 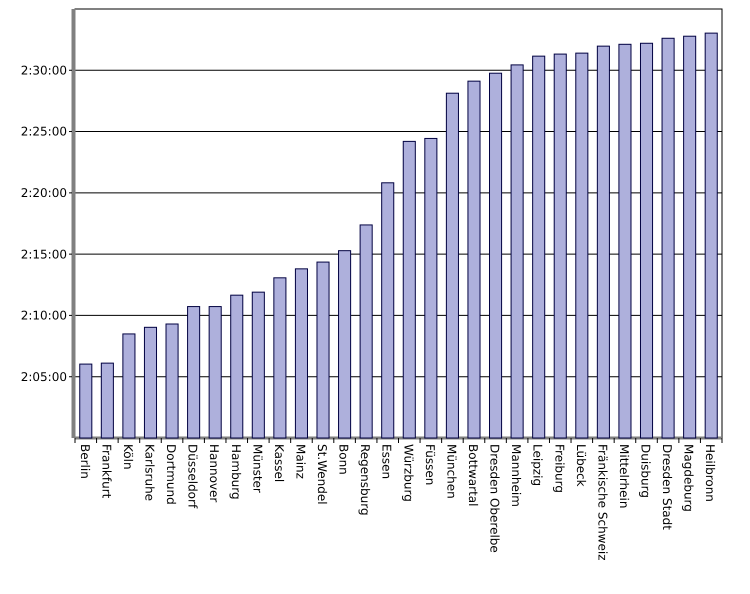 What do you see at coordinates (516, 475) in the screenshot?
I see `x-tick-label: Mannheim` at bounding box center [516, 475].